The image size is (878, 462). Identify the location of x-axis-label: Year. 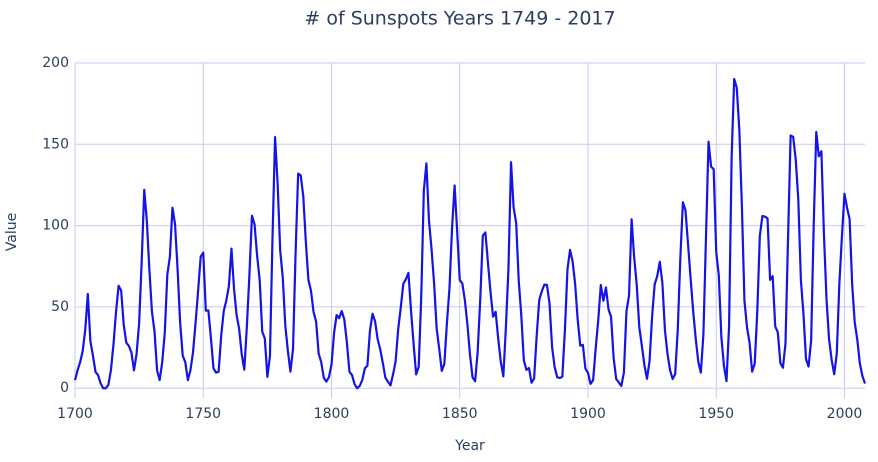
(469, 446).